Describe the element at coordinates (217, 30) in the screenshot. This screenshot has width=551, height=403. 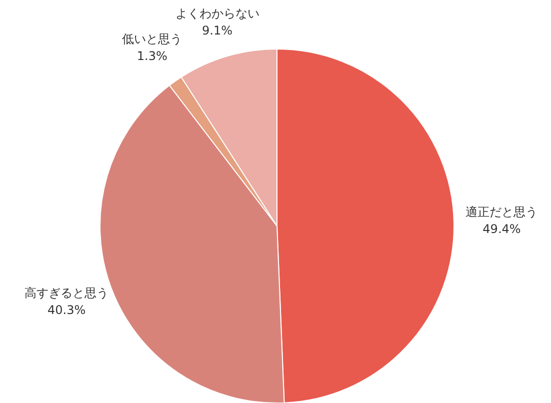
I see `data-label: 9.1%` at that location.